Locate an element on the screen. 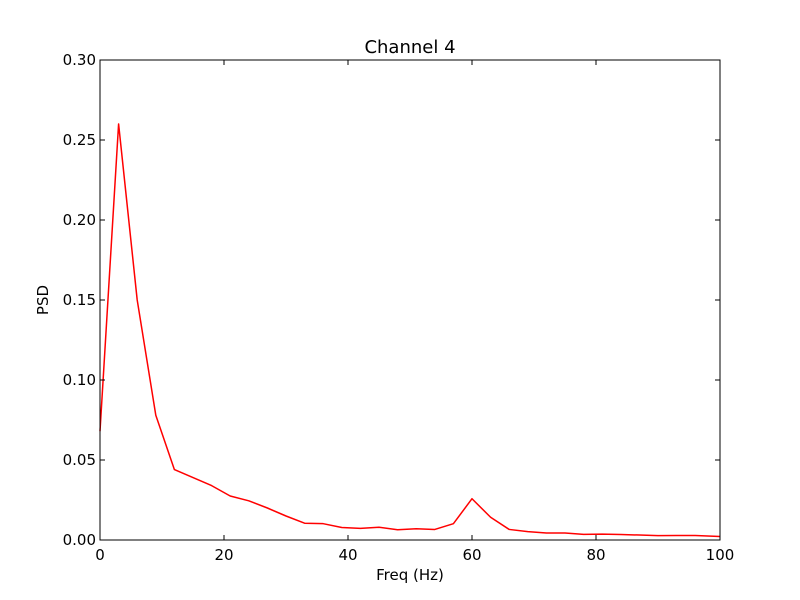 The width and height of the screenshot is (800, 600). x-tick-label: 20 is located at coordinates (223, 555).